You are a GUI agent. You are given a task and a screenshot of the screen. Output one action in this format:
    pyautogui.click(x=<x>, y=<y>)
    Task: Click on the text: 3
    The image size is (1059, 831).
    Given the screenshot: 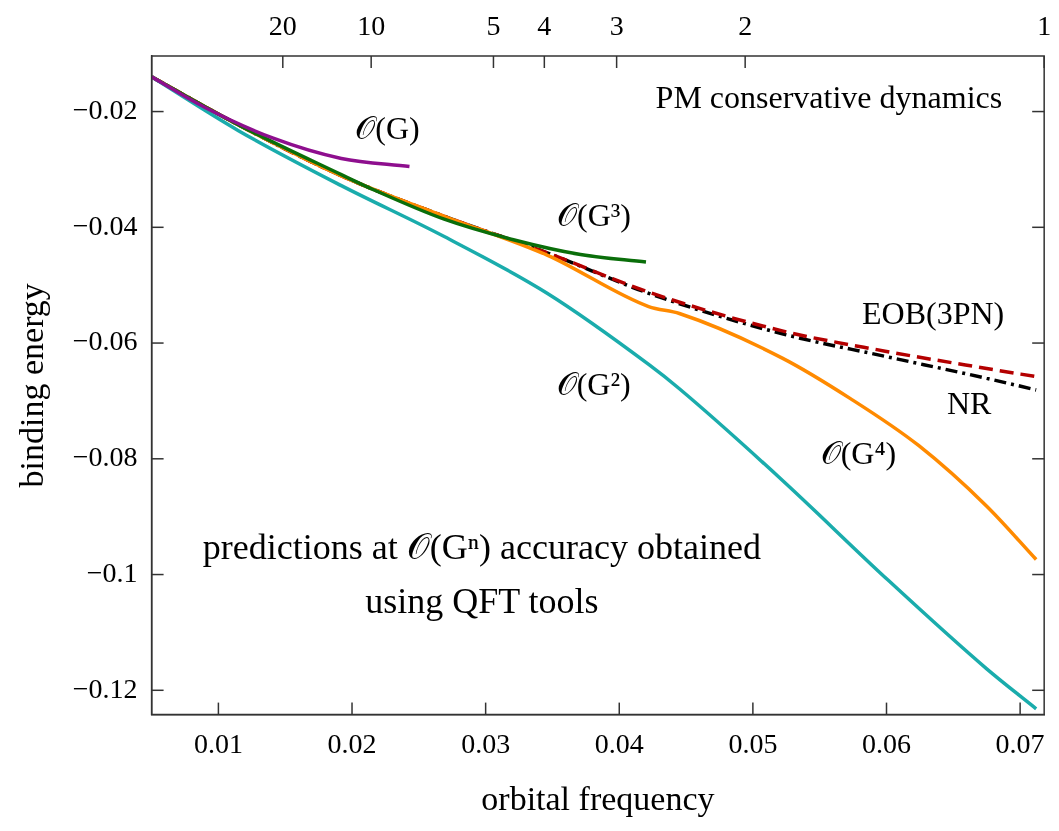 What is the action you would take?
    pyautogui.click(x=616, y=26)
    